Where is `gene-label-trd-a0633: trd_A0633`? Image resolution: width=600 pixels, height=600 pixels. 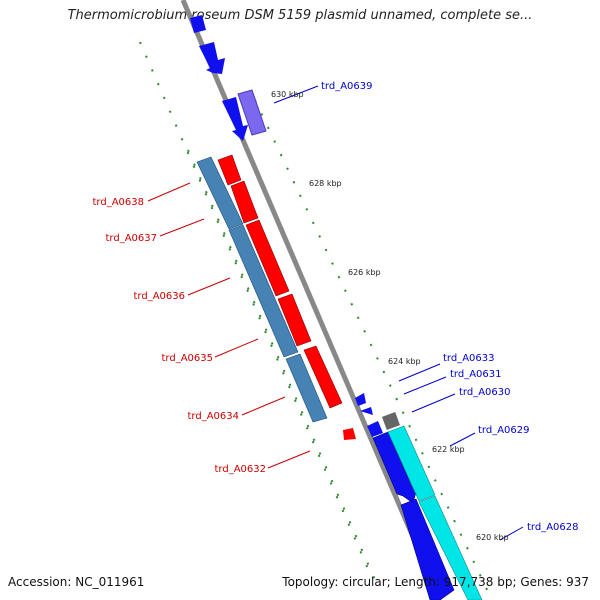
gene-label-trd-a0633: trd_A0633 is located at coordinates (469, 358).